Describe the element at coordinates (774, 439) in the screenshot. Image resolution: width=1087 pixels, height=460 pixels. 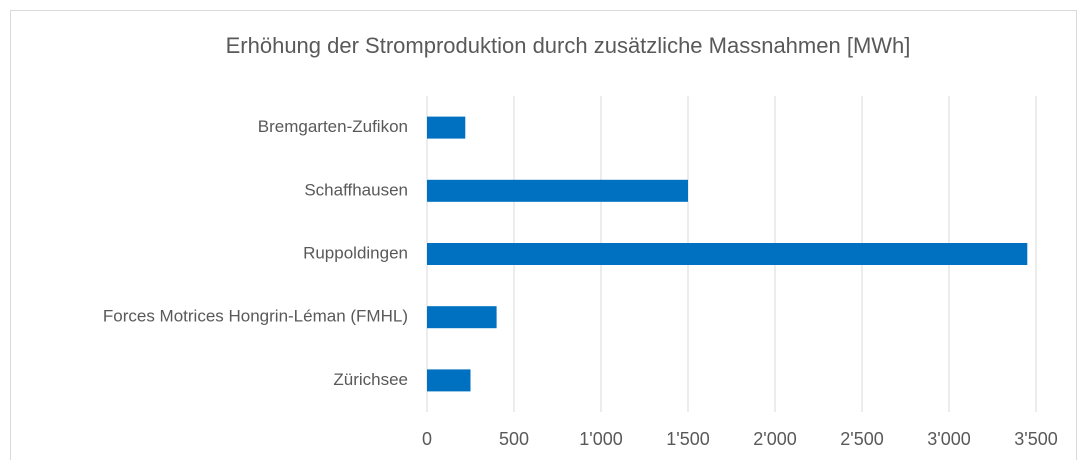
I see `x-tick-label: 2'000` at that location.